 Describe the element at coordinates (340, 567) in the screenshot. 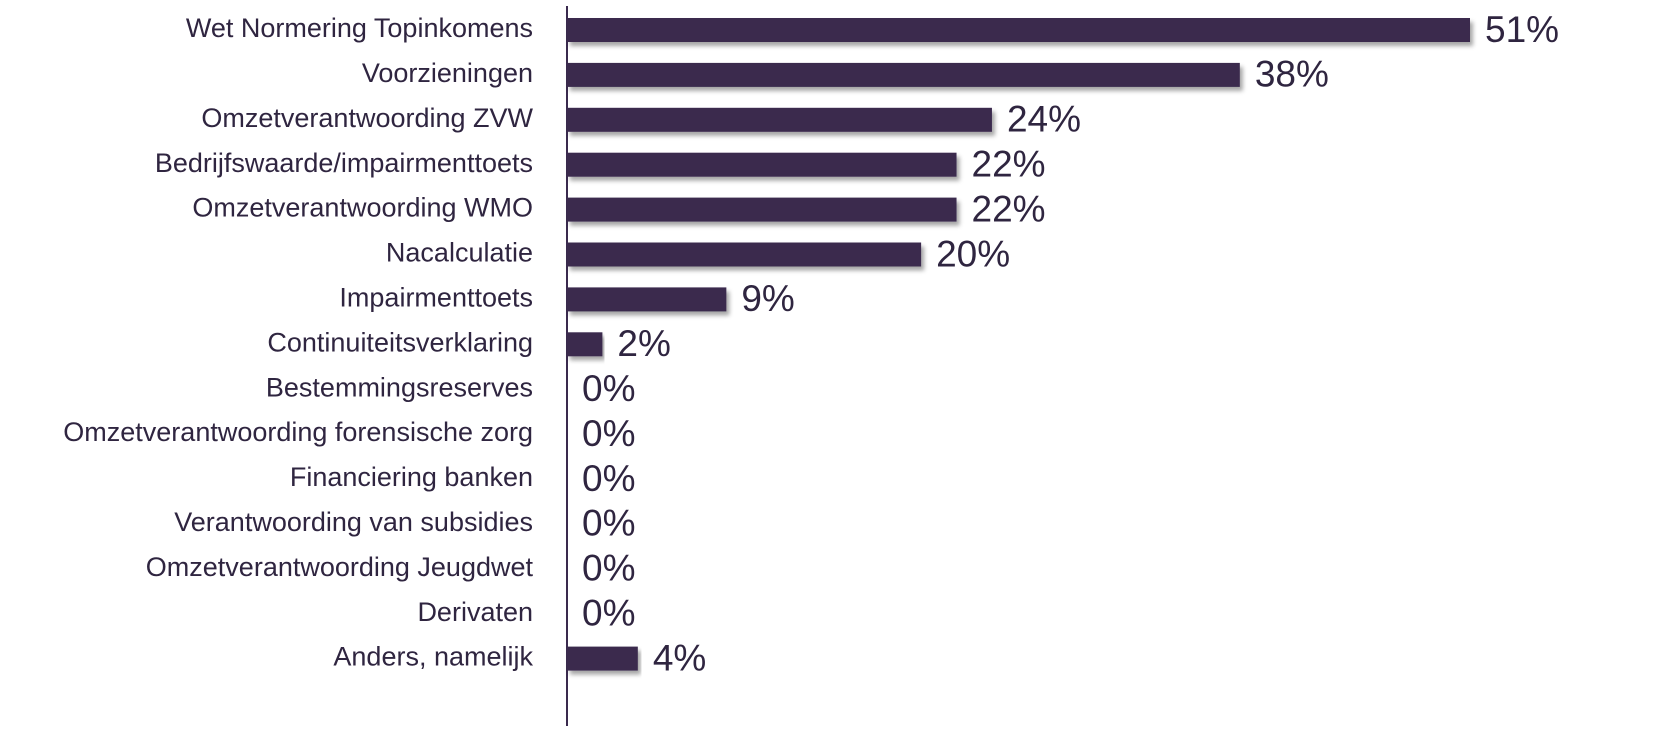

I see `category-label: Omzetverantwoording Jeugdwet` at that location.